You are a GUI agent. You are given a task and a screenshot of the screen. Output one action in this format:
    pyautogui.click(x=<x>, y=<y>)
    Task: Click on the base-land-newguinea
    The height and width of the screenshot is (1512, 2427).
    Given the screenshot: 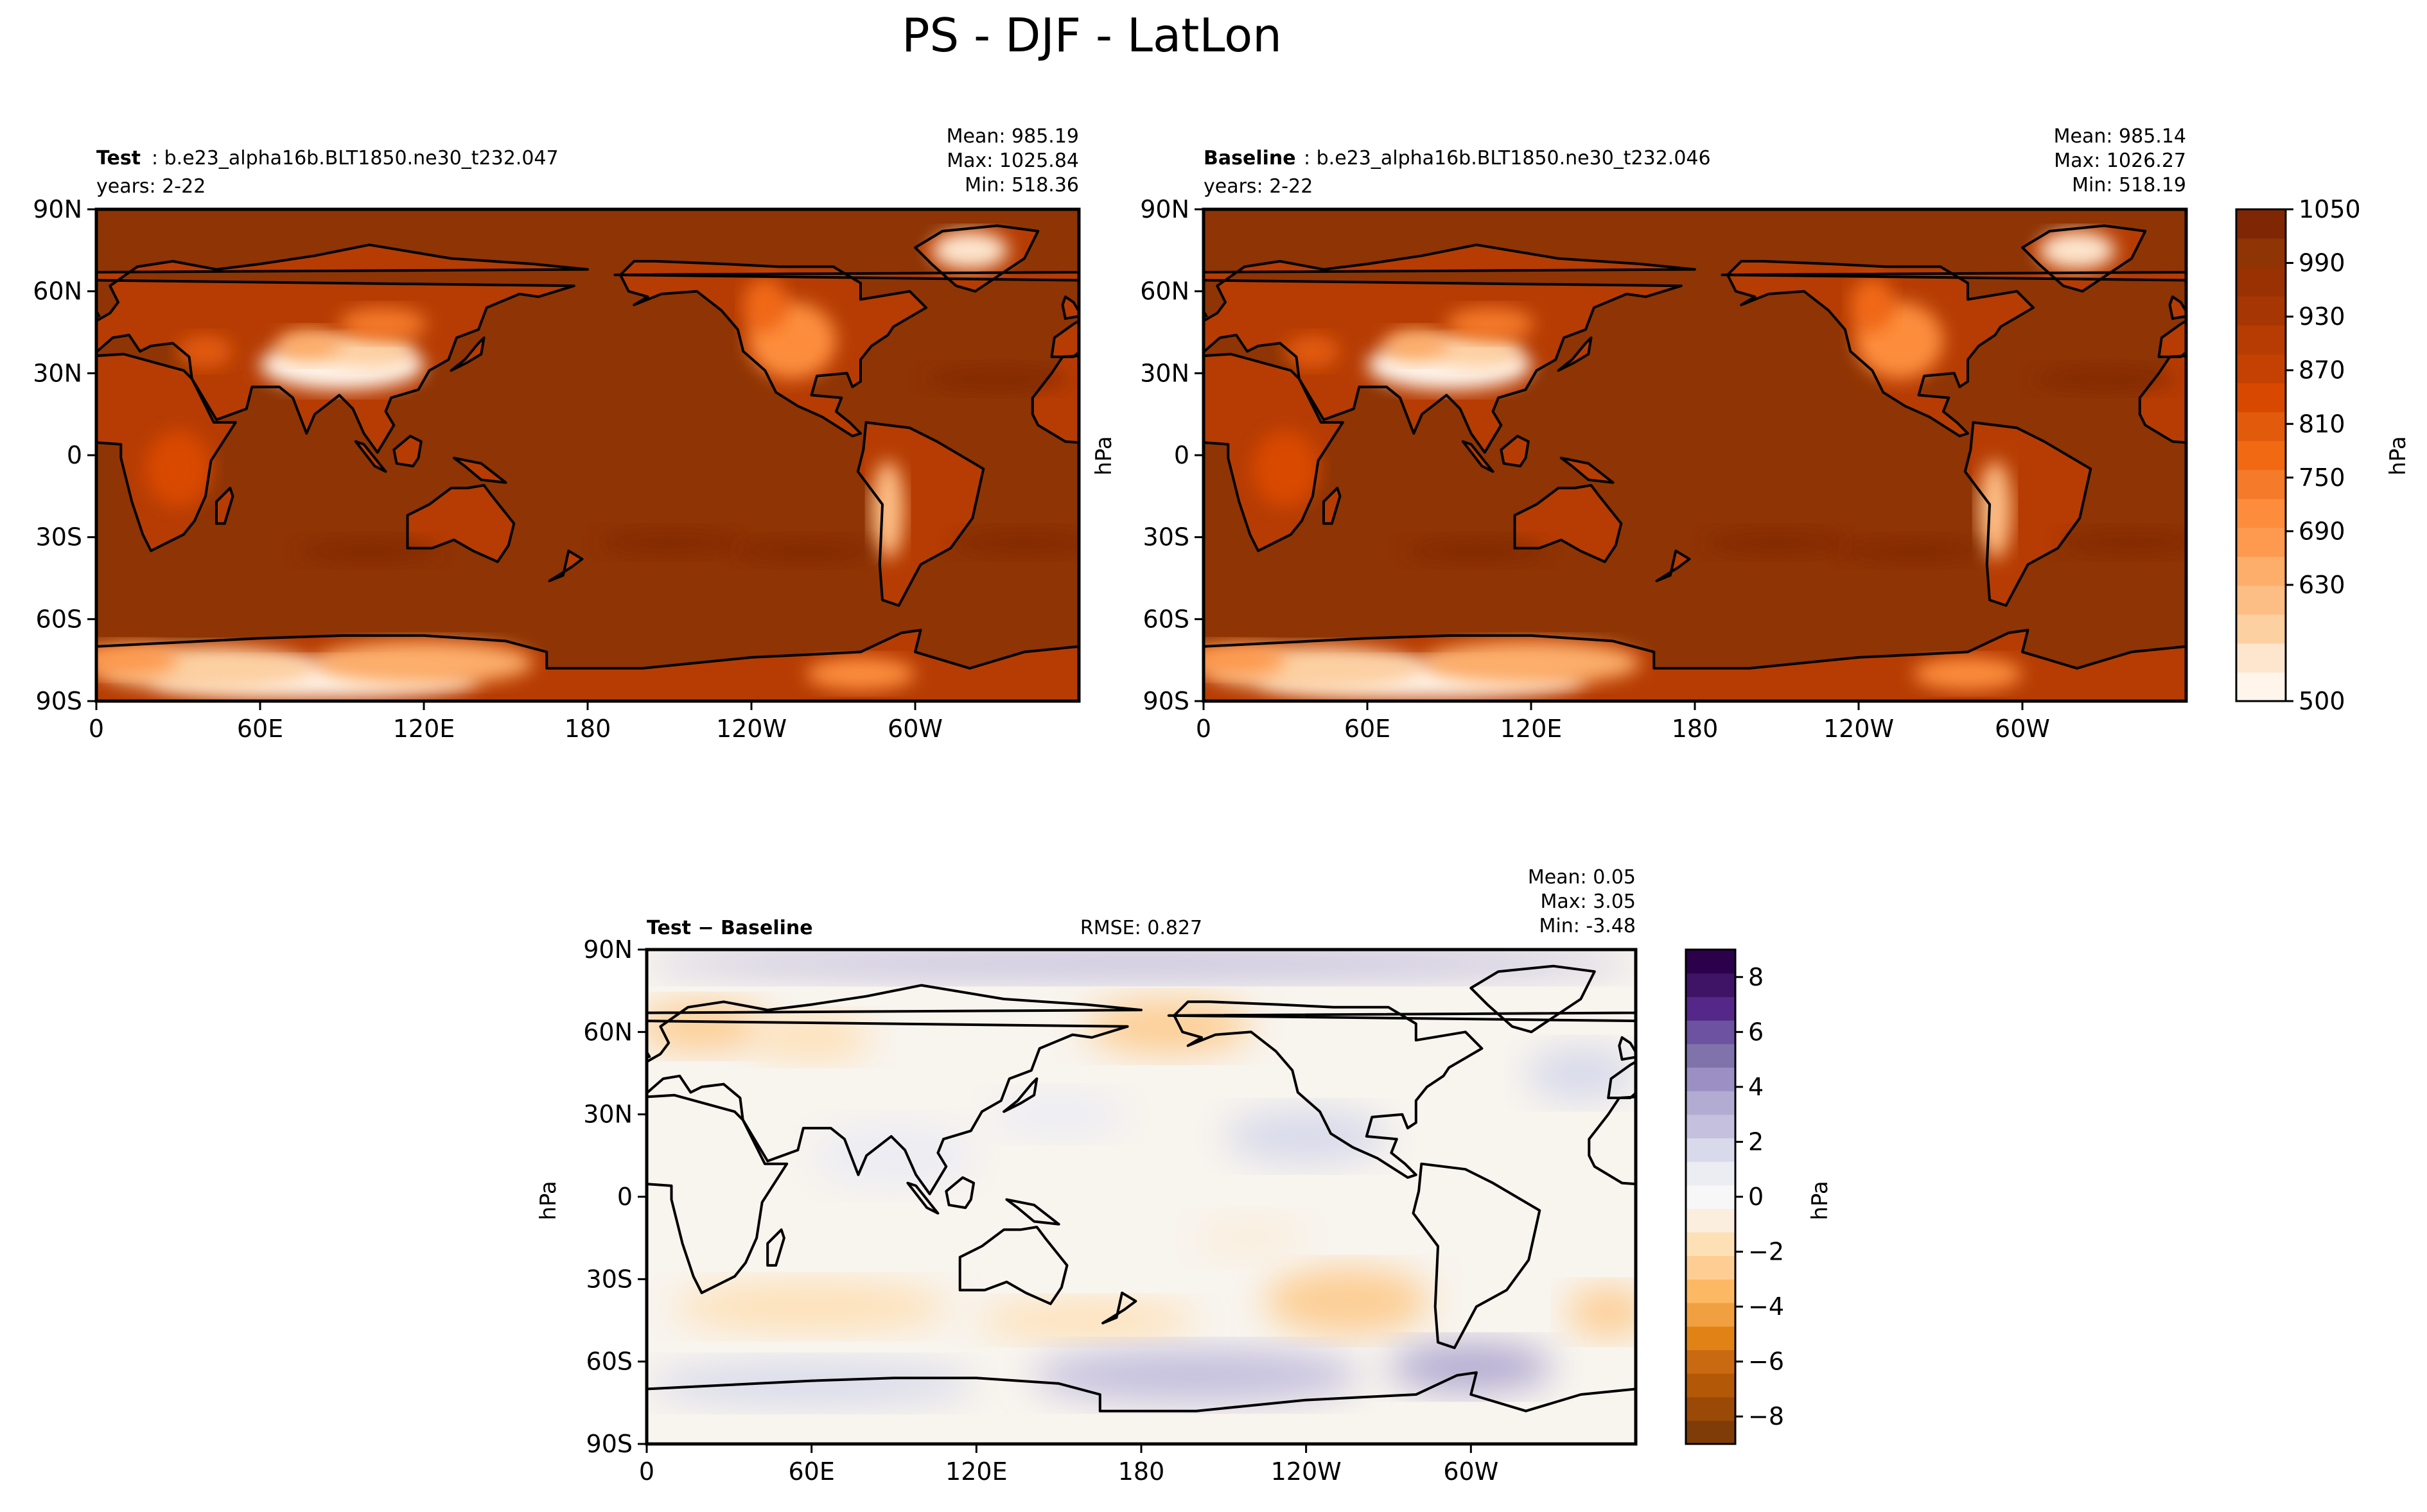 What is the action you would take?
    pyautogui.click(x=1587, y=470)
    